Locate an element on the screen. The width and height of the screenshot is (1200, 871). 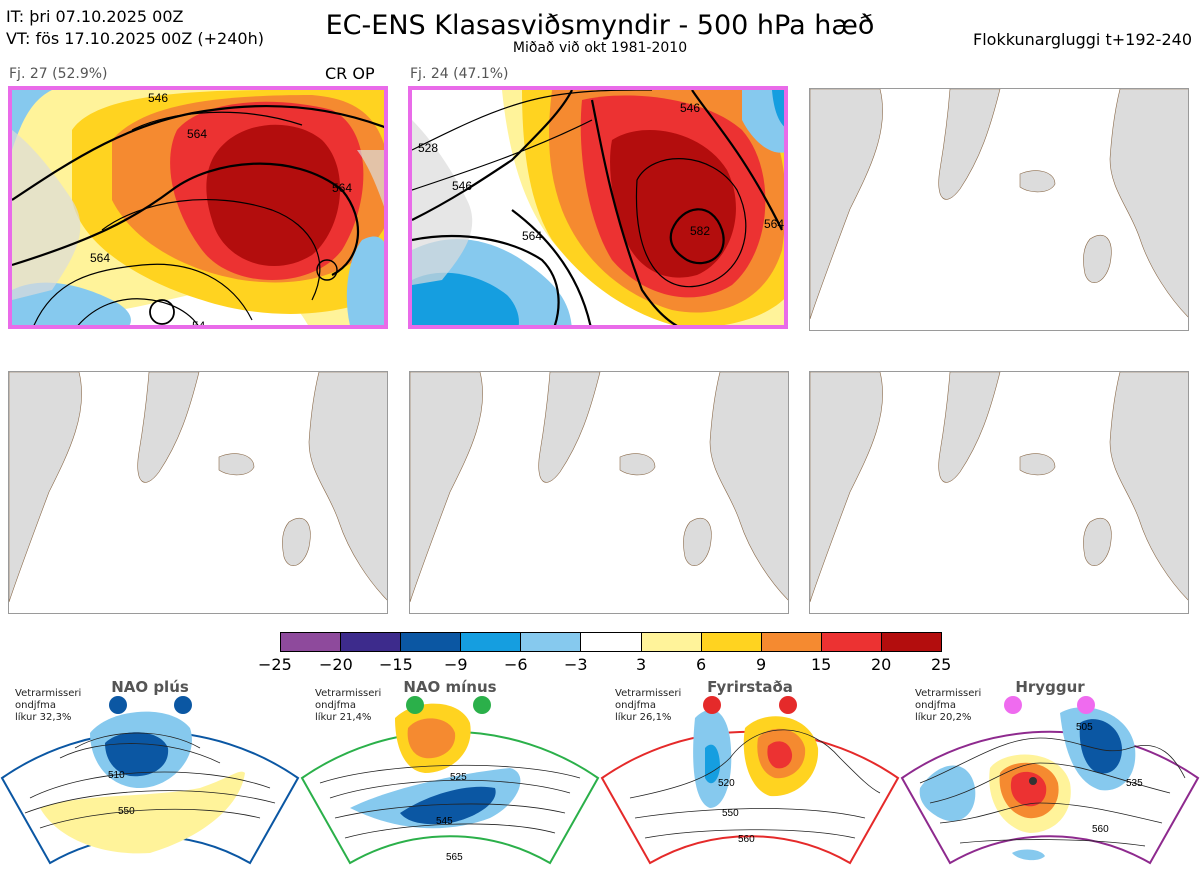
cluster-1-map: 546 564 564 564 54 is located at coordinates (198, 207).